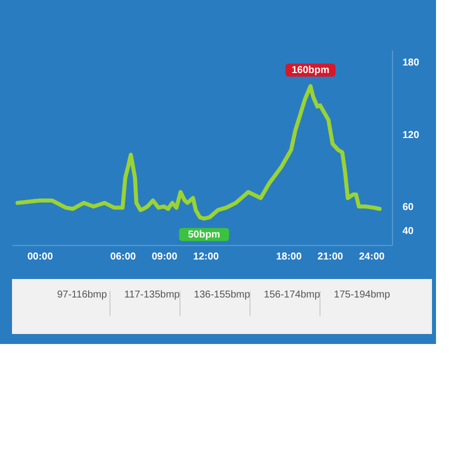 The height and width of the screenshot is (456, 456). I want to click on x-tick-label: 09:00, so click(165, 257).